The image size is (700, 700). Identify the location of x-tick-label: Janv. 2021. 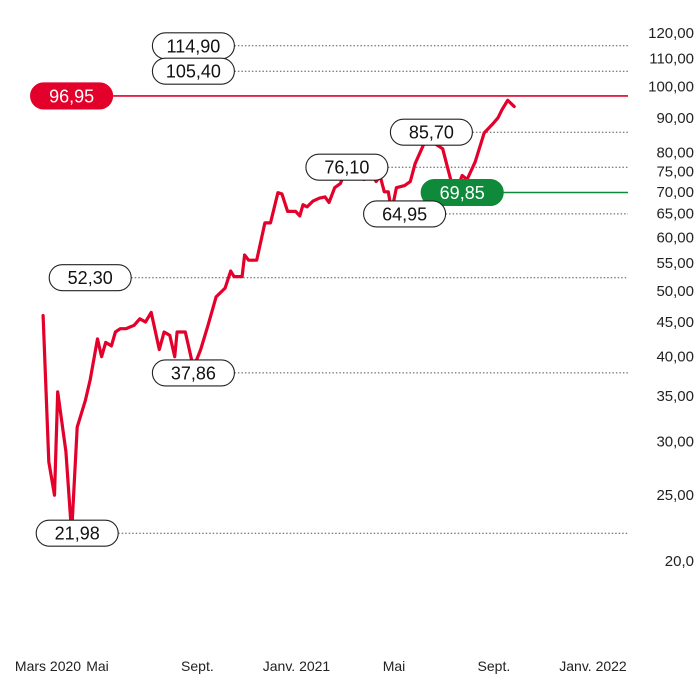
(297, 666).